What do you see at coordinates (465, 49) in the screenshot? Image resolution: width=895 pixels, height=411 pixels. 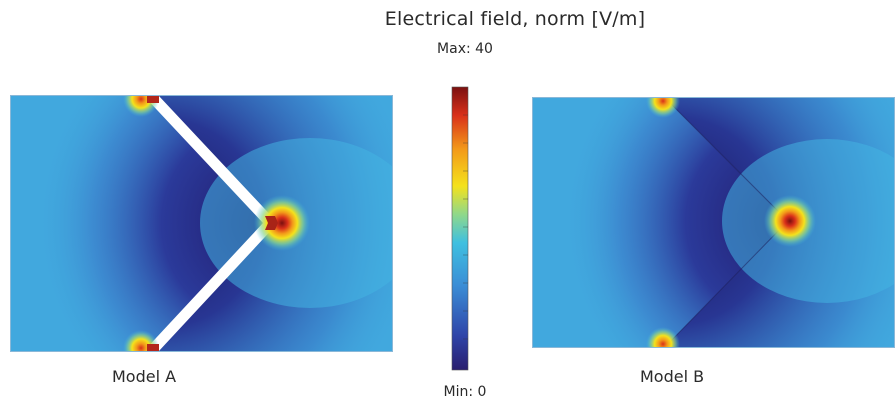 I see `colorbar-max-label: Max: 40` at bounding box center [465, 49].